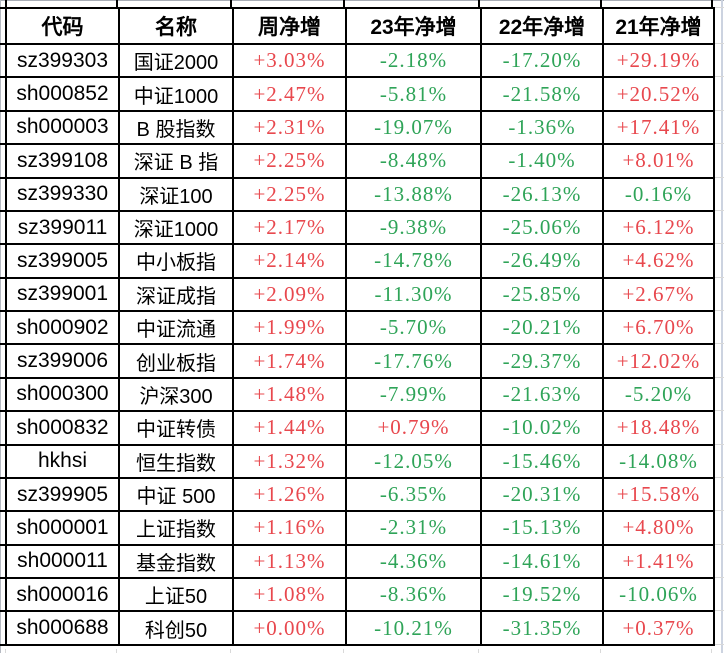 The height and width of the screenshot is (653, 724). Describe the element at coordinates (542, 127) in the screenshot. I see `cell-2022-change: -1.36%` at that location.